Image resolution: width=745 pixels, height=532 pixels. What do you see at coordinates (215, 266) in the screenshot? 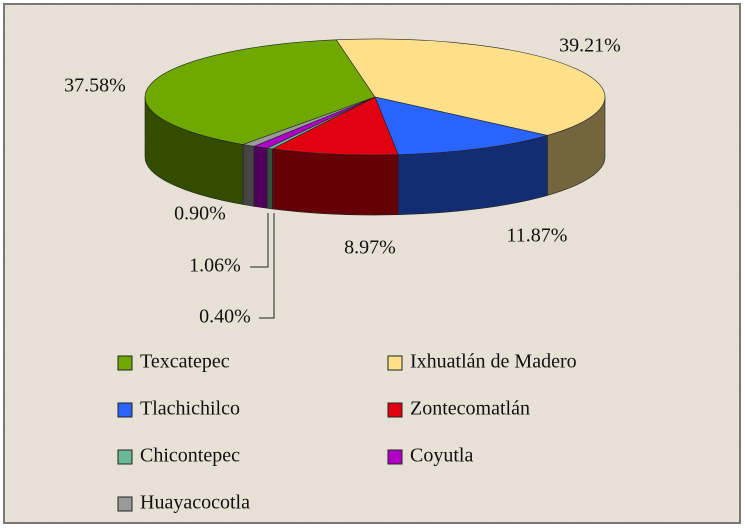
I see `data-label: 1.06%` at bounding box center [215, 266].